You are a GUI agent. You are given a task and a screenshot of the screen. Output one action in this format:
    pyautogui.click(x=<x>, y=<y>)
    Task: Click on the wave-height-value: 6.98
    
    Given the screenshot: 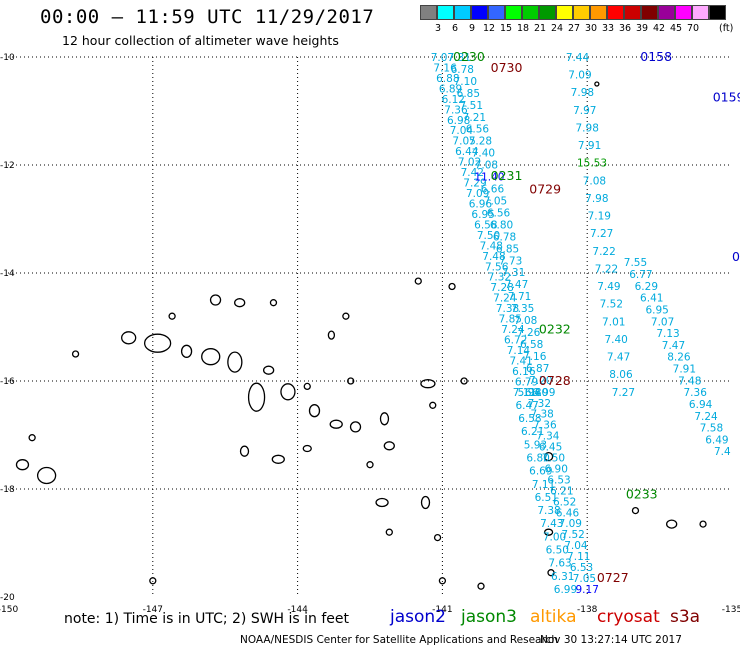 What is the action you would take?
    pyautogui.click(x=458, y=121)
    